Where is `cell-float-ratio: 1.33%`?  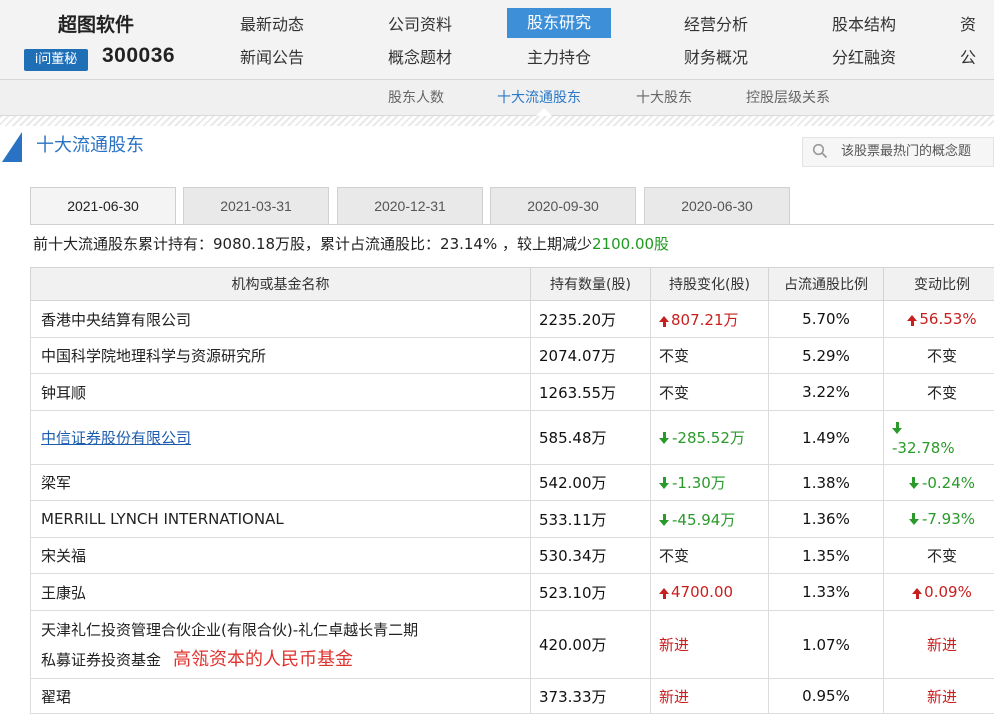 cell-float-ratio: 1.33% is located at coordinates (826, 592).